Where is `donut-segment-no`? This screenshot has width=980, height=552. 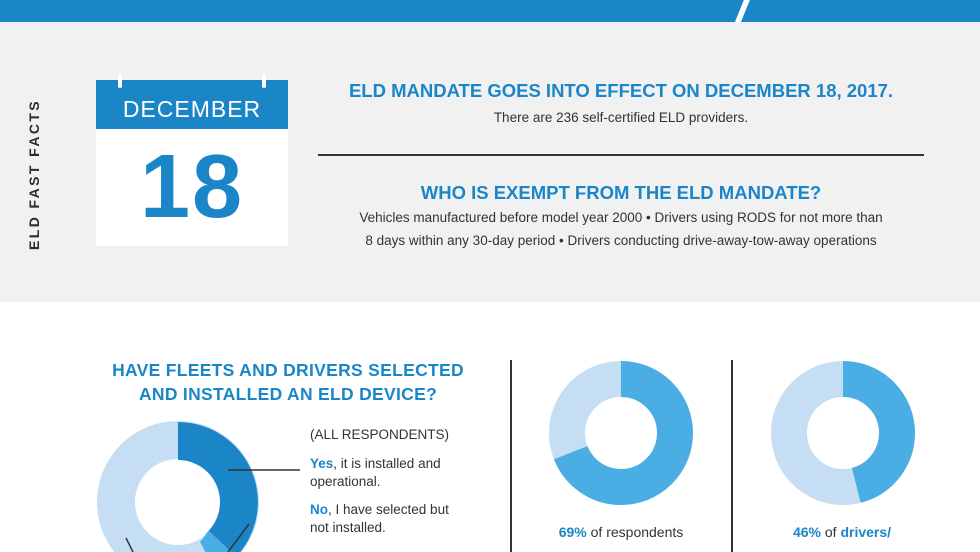 donut-segment-no is located at coordinates (215, 541).